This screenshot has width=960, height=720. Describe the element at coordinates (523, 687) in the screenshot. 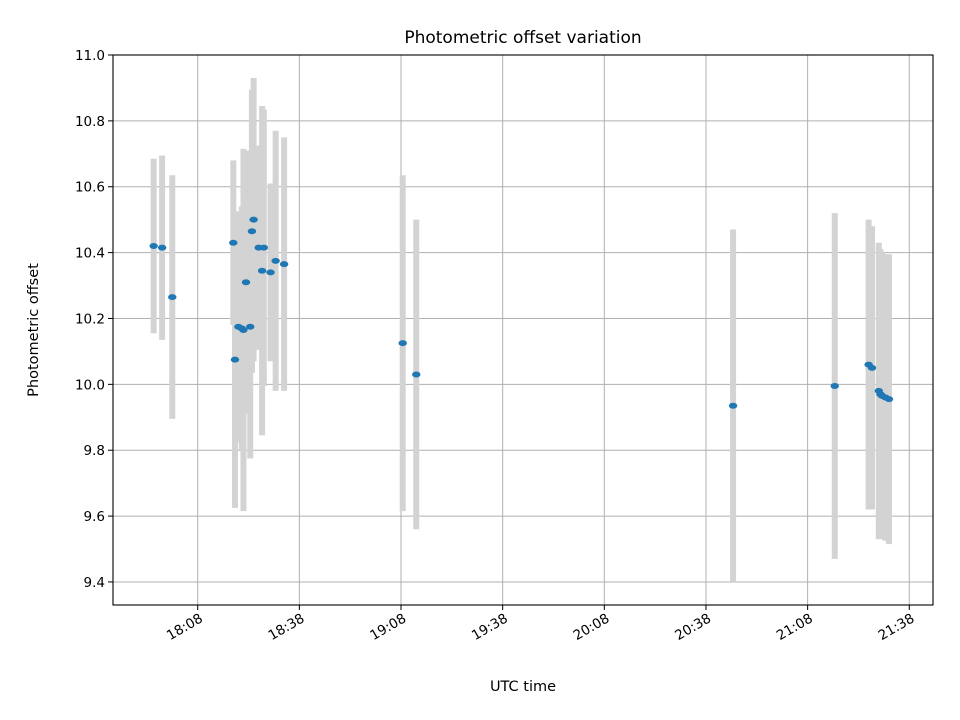

I see `x-axis-label: UTC time` at that location.